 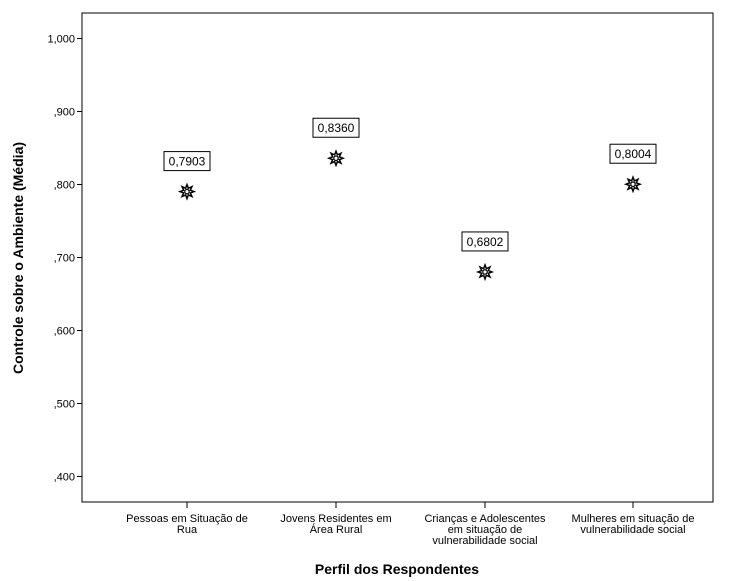 I want to click on data-label: 0,7903, so click(x=187, y=161).